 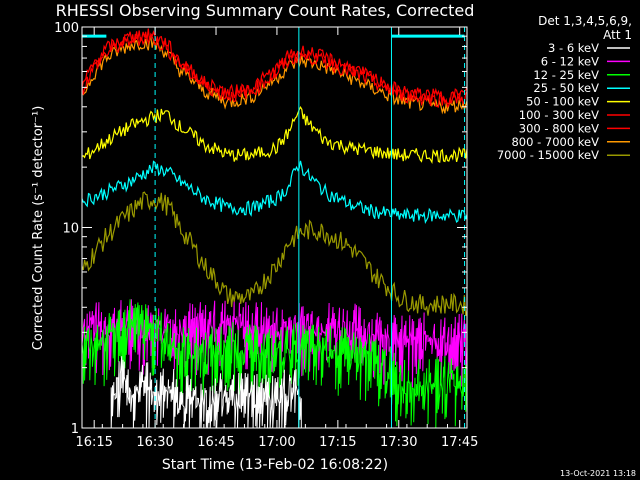 What do you see at coordinates (215, 442) in the screenshot?
I see `x-tick-label: 16:45` at bounding box center [215, 442].